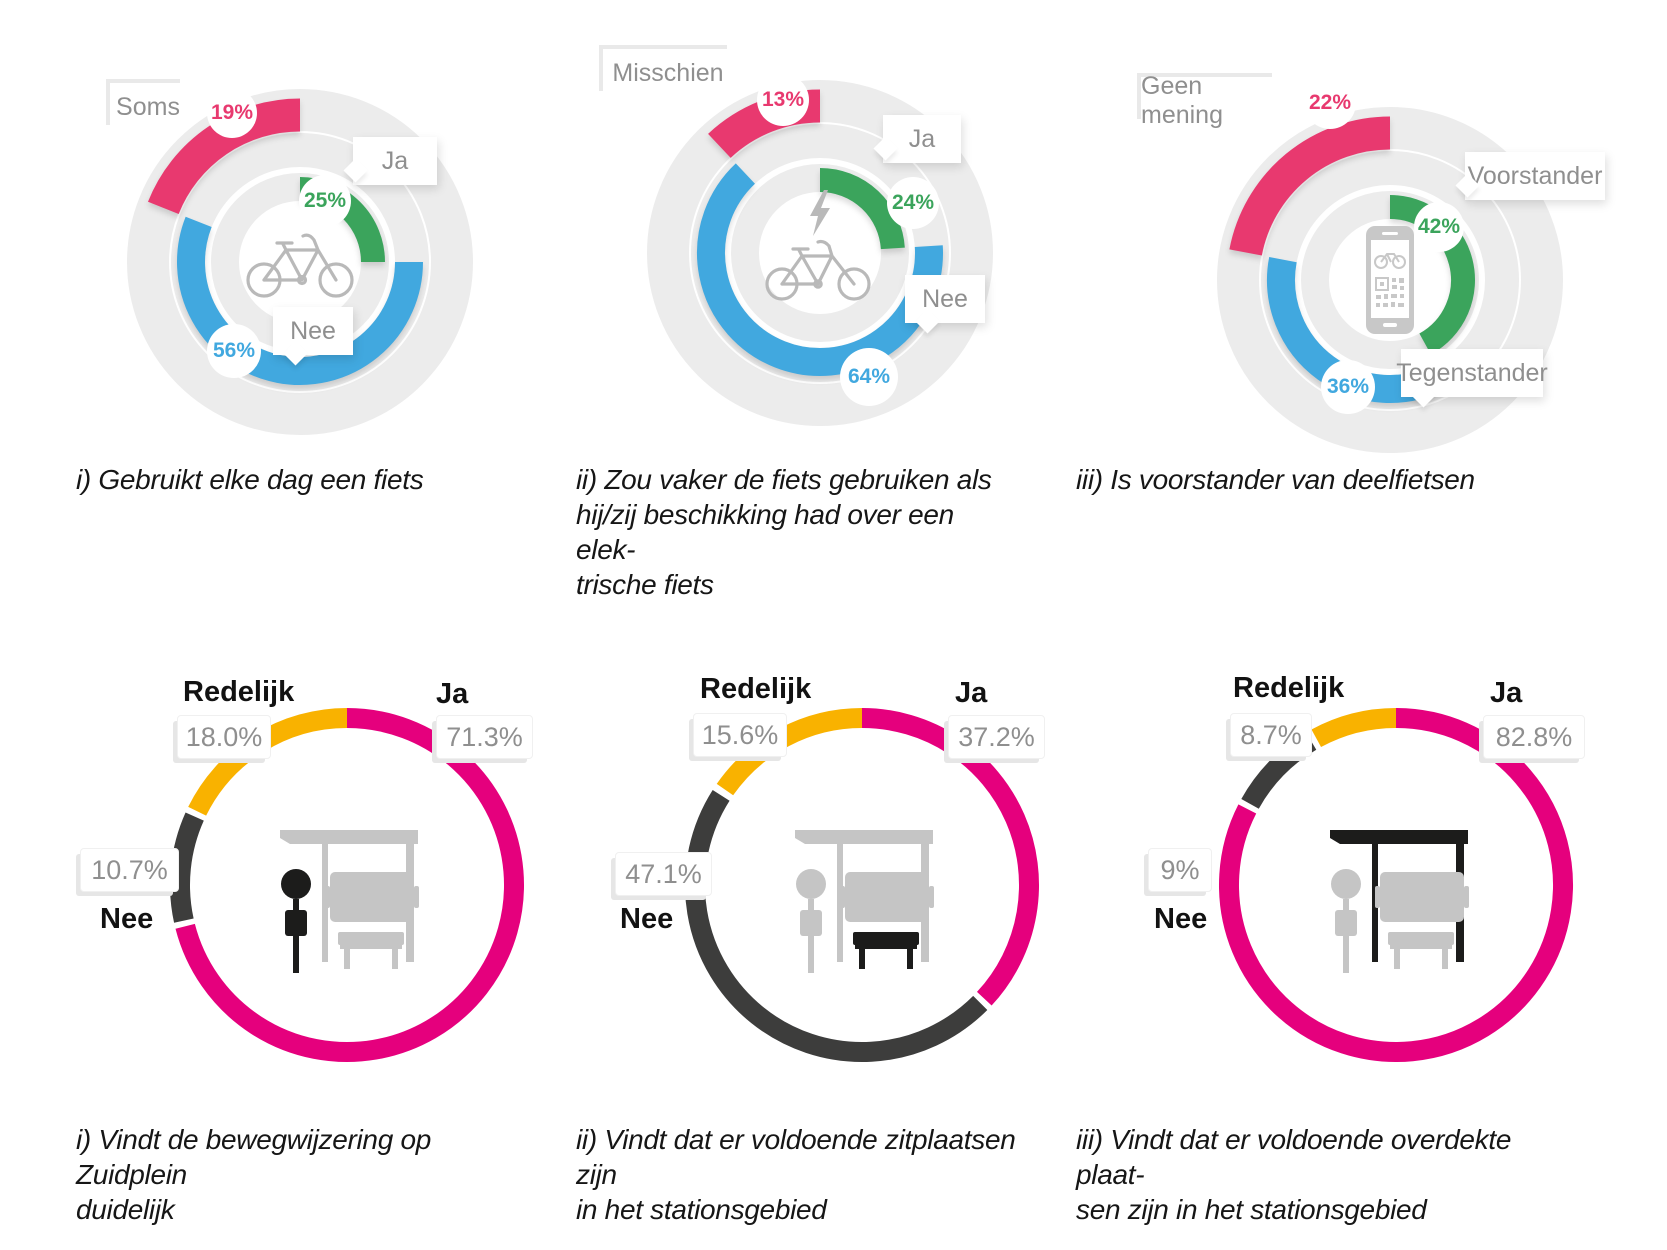  What do you see at coordinates (250, 479) in the screenshot?
I see `chart-caption-daily-bike-use: i) Gebruikt elke dag een fiets` at bounding box center [250, 479].